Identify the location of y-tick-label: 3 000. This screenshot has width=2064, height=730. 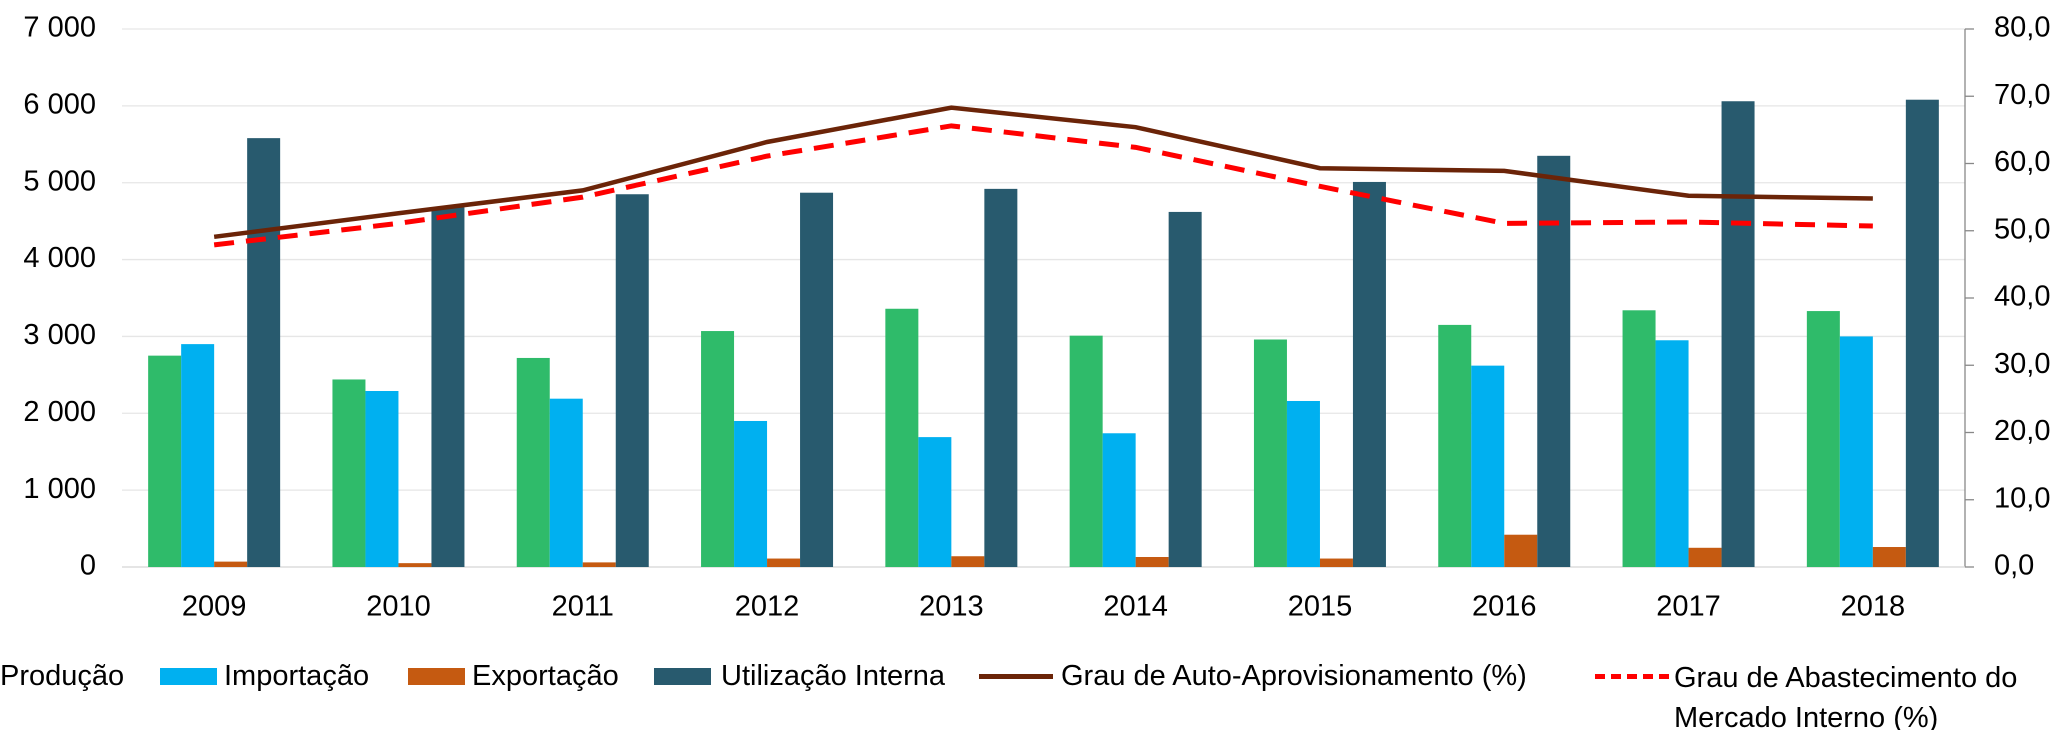
(59, 335).